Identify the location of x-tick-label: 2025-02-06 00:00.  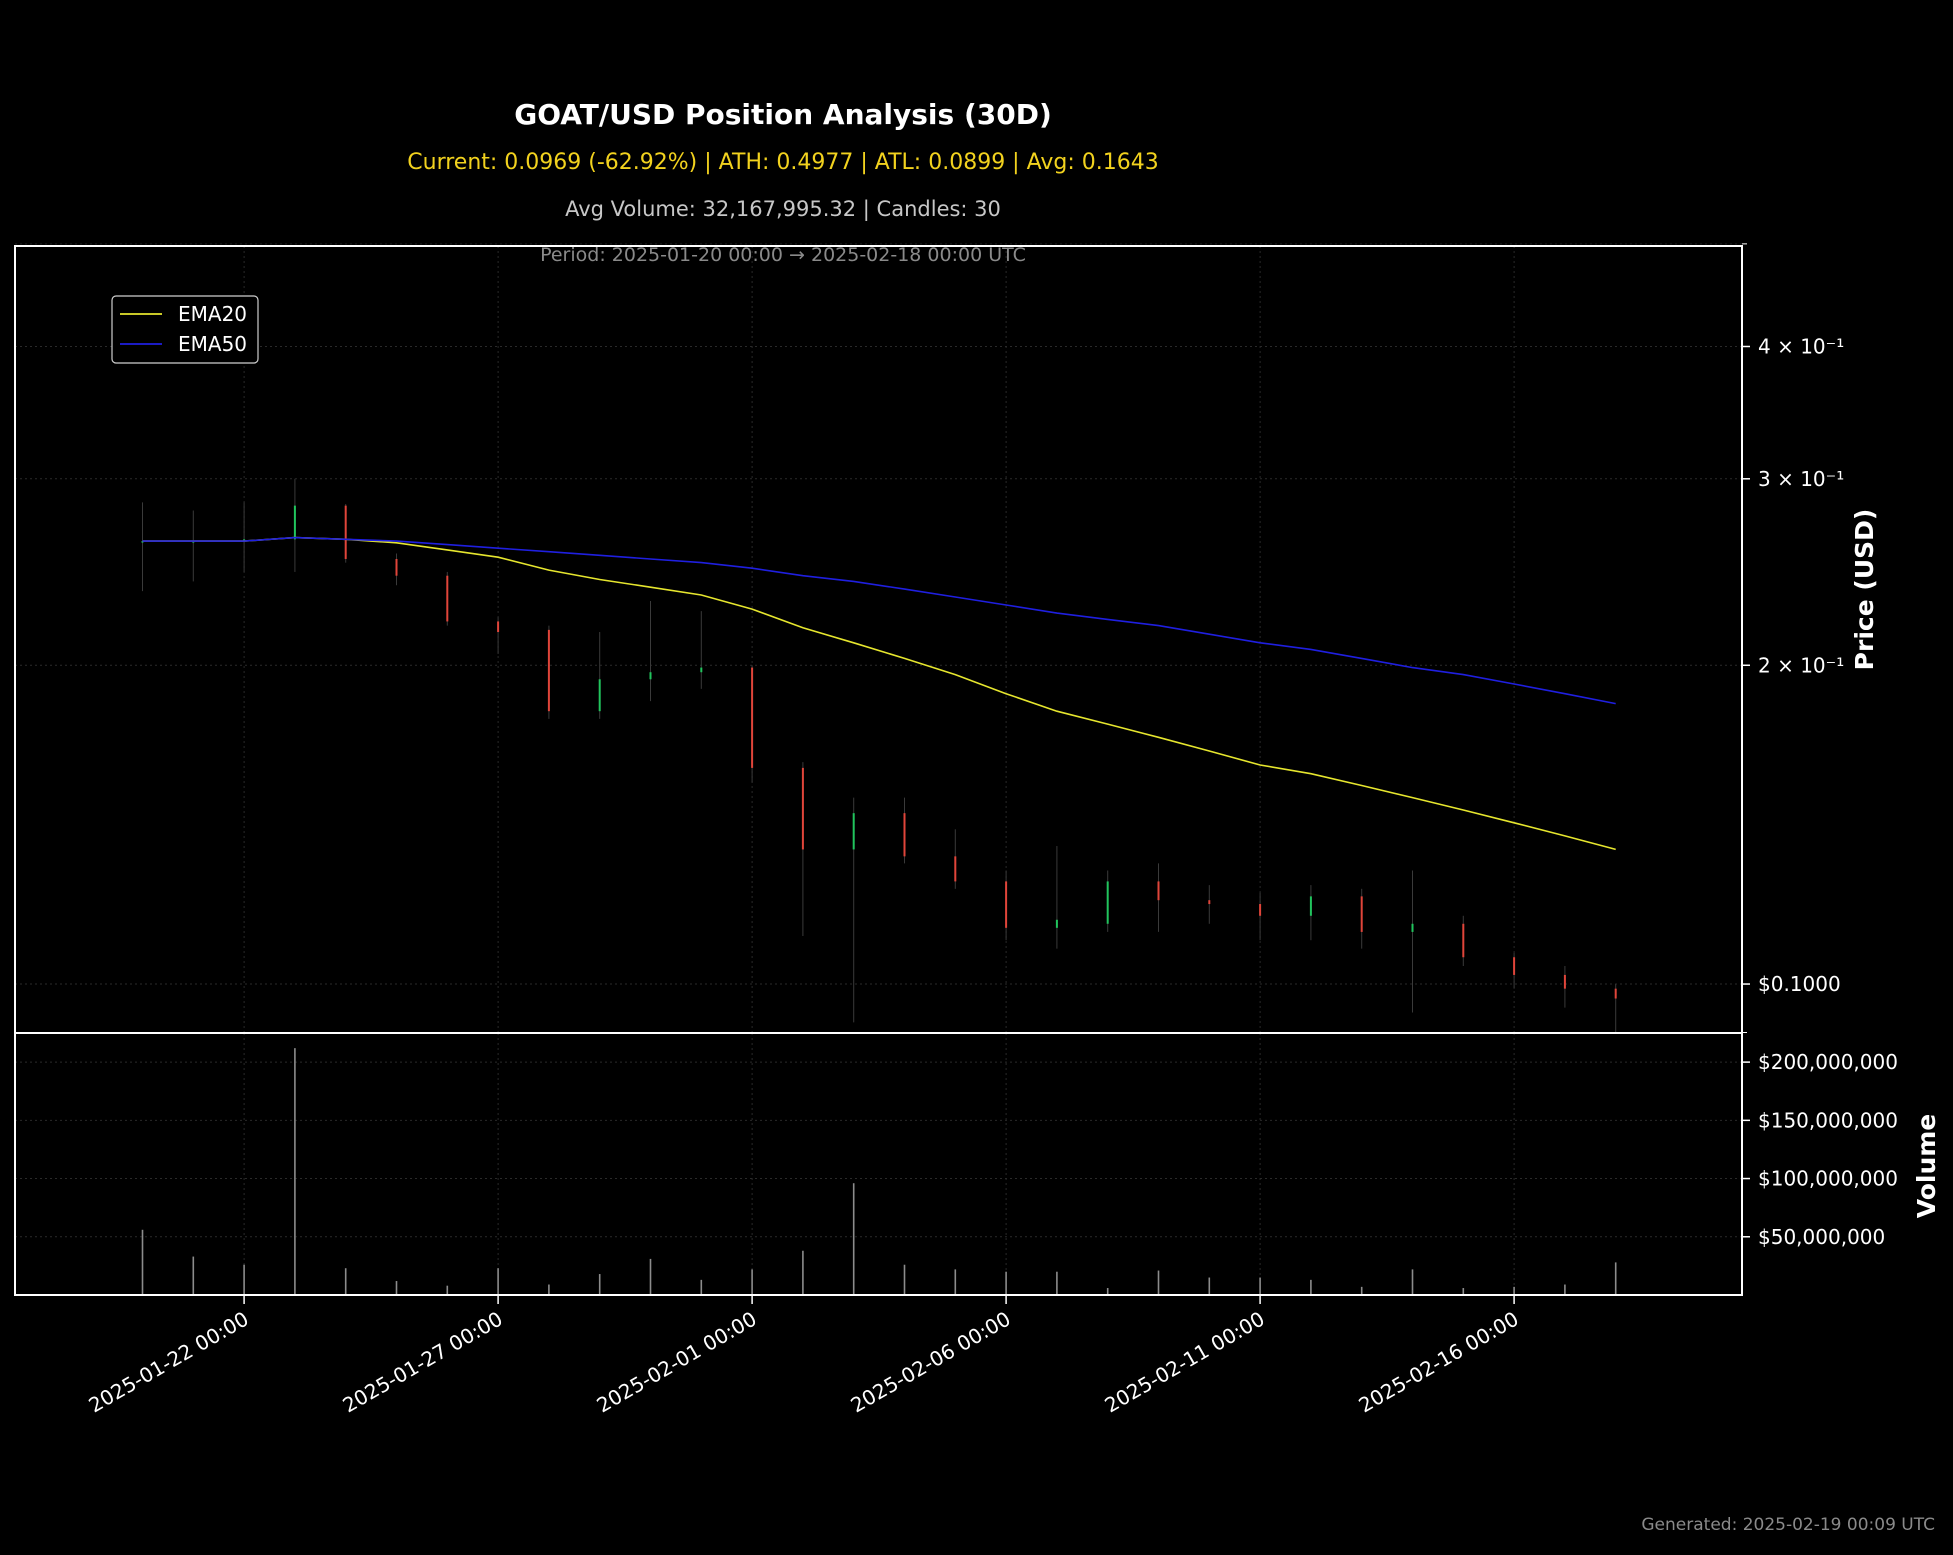
(931, 1362).